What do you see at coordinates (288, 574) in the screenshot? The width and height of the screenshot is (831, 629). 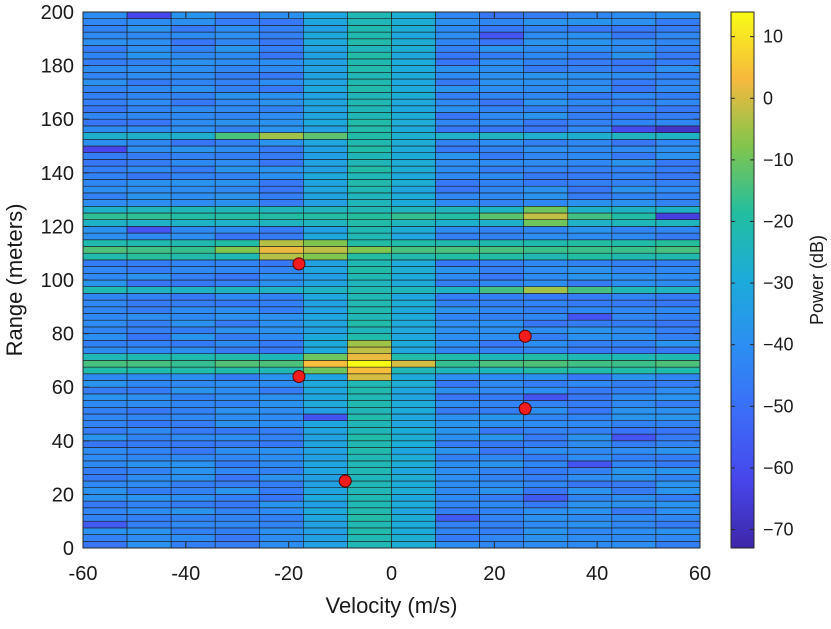 I see `x-tick-label: -20` at bounding box center [288, 574].